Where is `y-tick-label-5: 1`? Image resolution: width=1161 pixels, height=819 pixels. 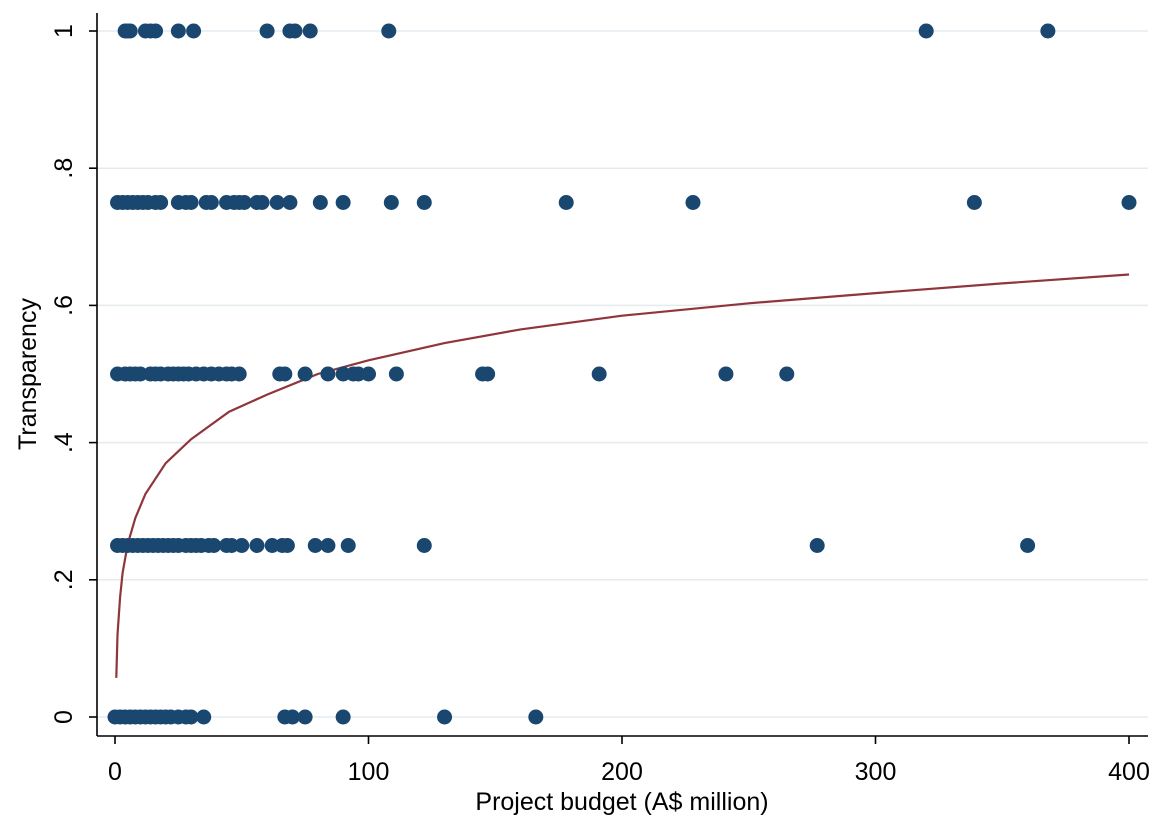 y-tick-label-5: 1 is located at coordinates (64, 31).